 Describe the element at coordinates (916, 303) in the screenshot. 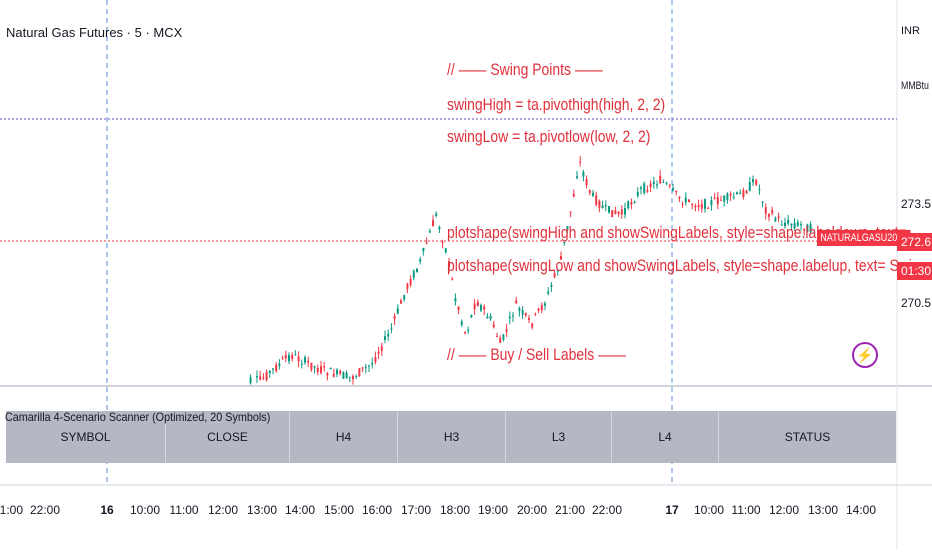

I see `price-tick-2: 270.5` at that location.